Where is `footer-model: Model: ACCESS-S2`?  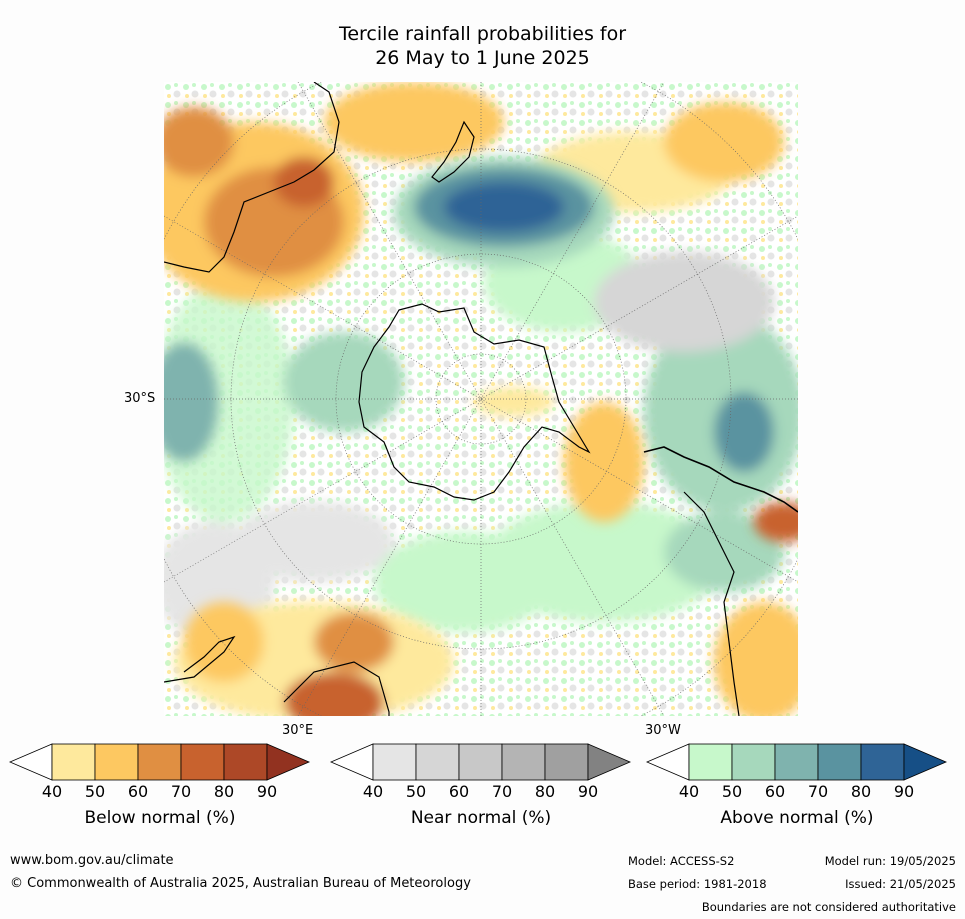
footer-model: Model: ACCESS-S2 is located at coordinates (681, 861).